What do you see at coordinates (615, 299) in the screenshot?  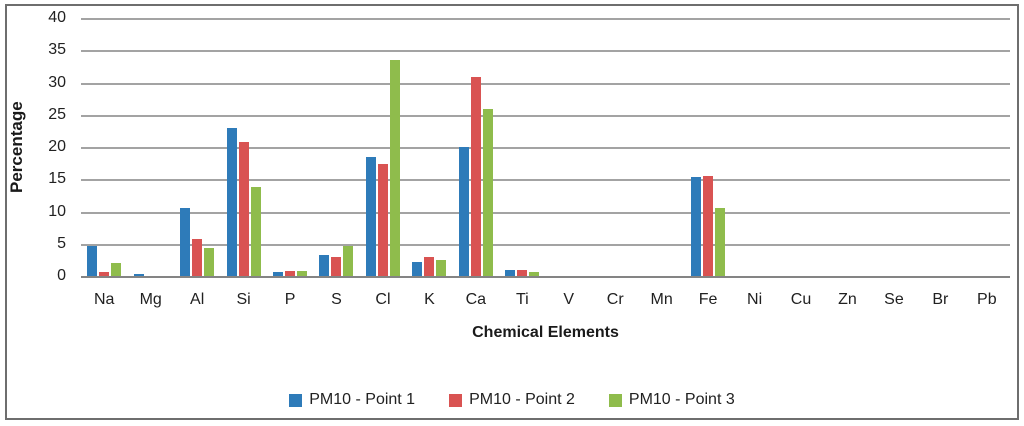 I see `x-tick-label-cr: Cr` at bounding box center [615, 299].